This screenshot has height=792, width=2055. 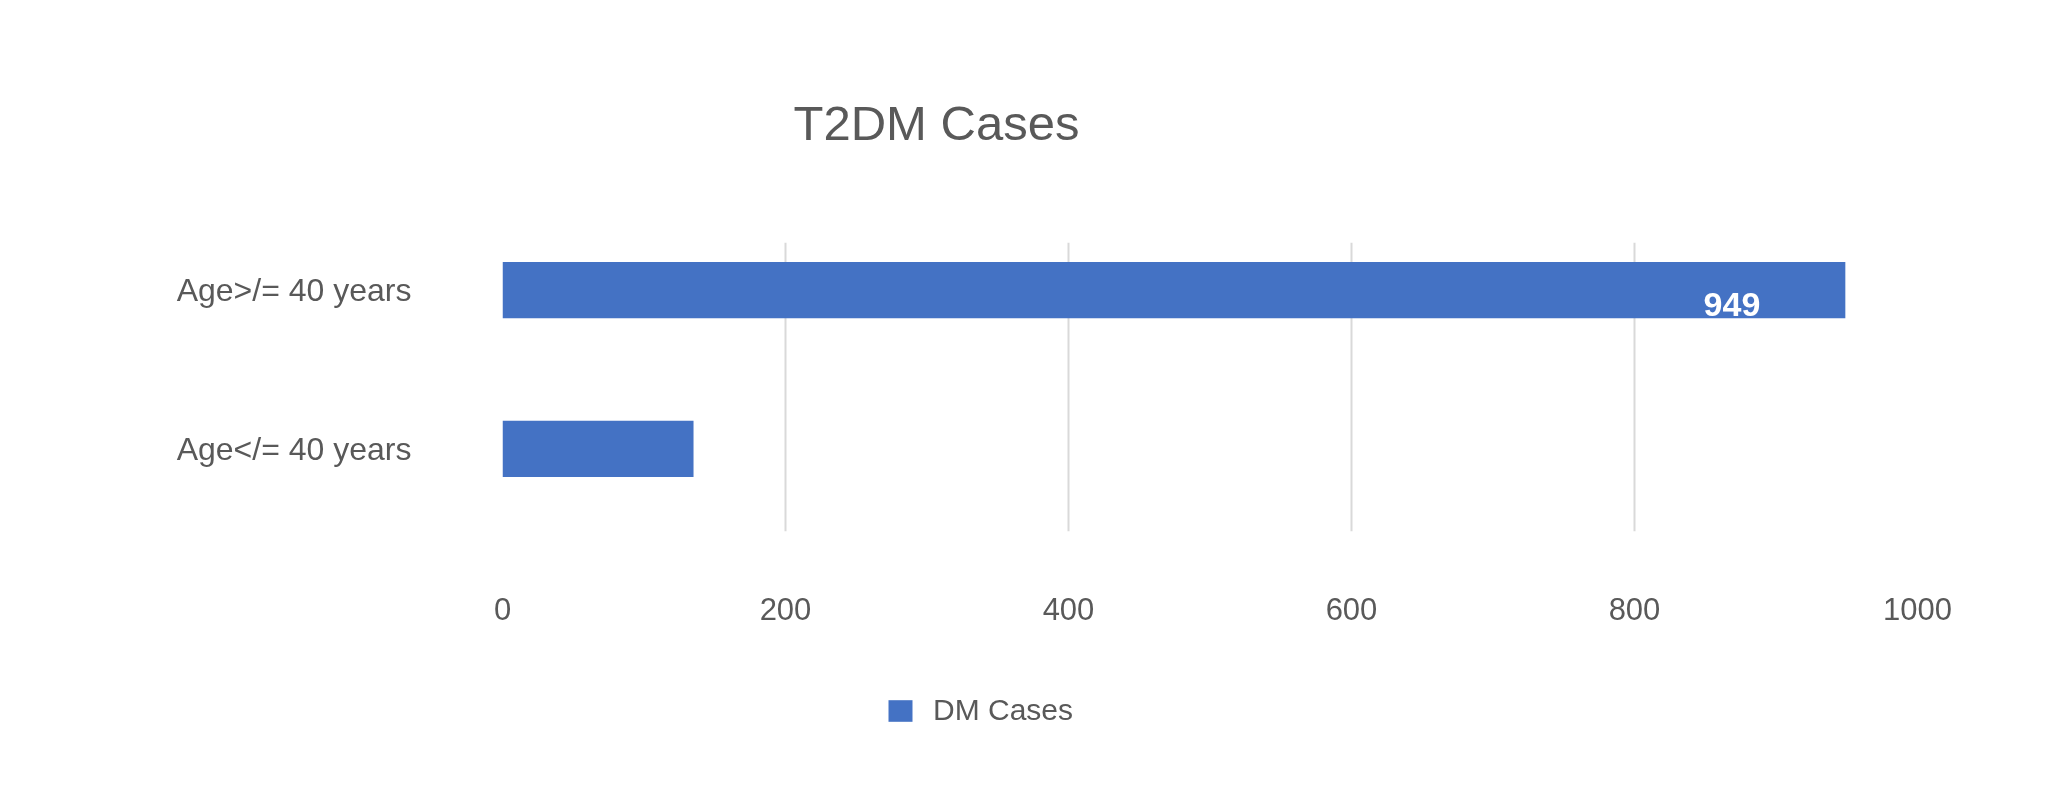 What do you see at coordinates (1917, 609) in the screenshot?
I see `x-tick-label: 1000` at bounding box center [1917, 609].